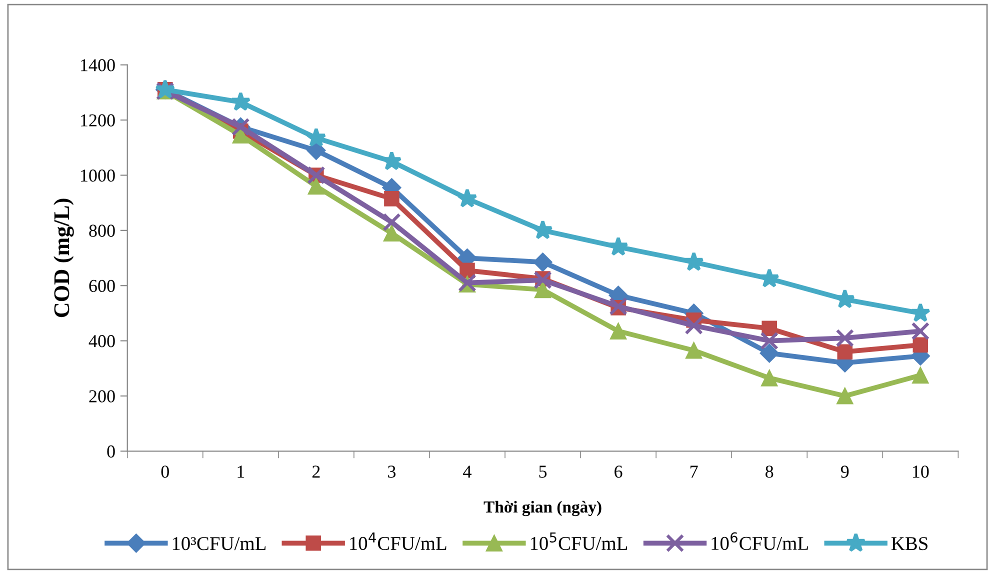  I want to click on legend-label: 10$^{5}$CFU/mL, so click(579, 541).